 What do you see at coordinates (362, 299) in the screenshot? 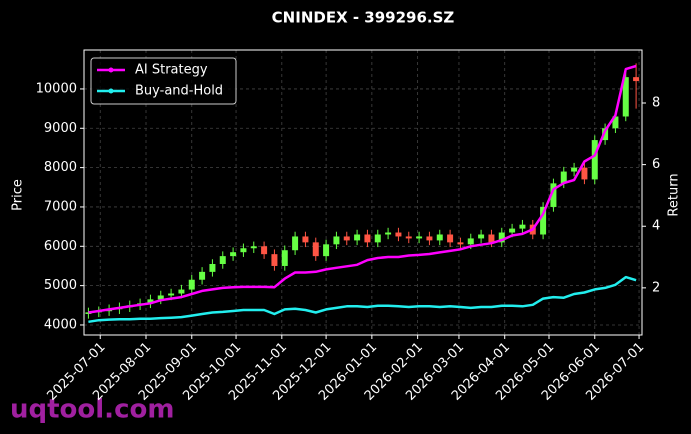
I see `series-line` at bounding box center [362, 299].